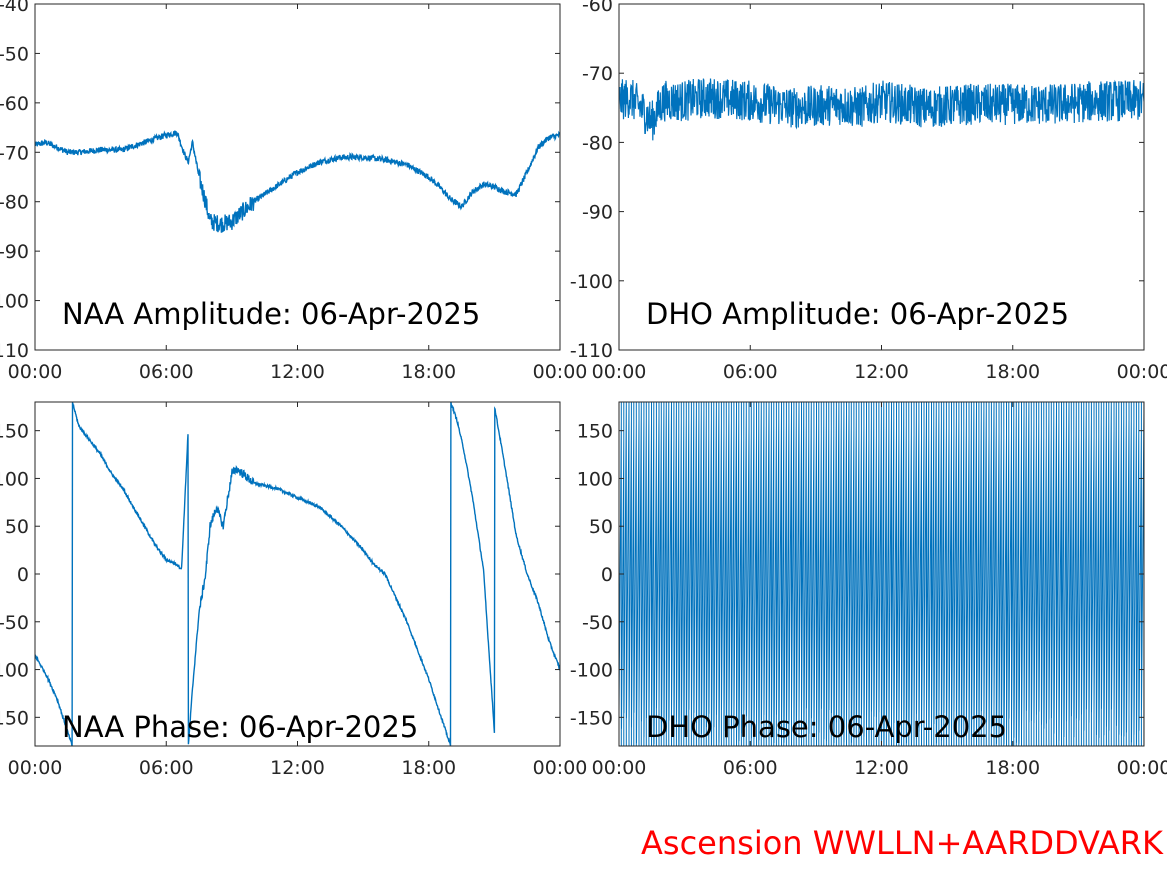 Image resolution: width=1167 pixels, height=875 pixels. What do you see at coordinates (240, 727) in the screenshot?
I see `naa-phase-title: NAA Phase: 06-Apr-2025` at bounding box center [240, 727].